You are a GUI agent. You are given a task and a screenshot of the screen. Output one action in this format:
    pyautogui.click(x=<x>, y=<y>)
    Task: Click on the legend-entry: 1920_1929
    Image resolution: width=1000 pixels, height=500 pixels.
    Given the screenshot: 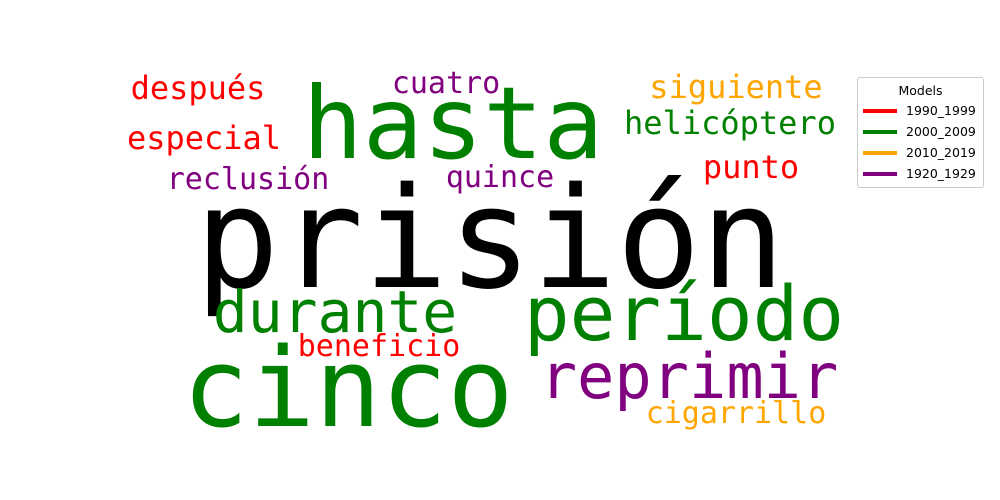 What is the action you would take?
    pyautogui.click(x=920, y=173)
    